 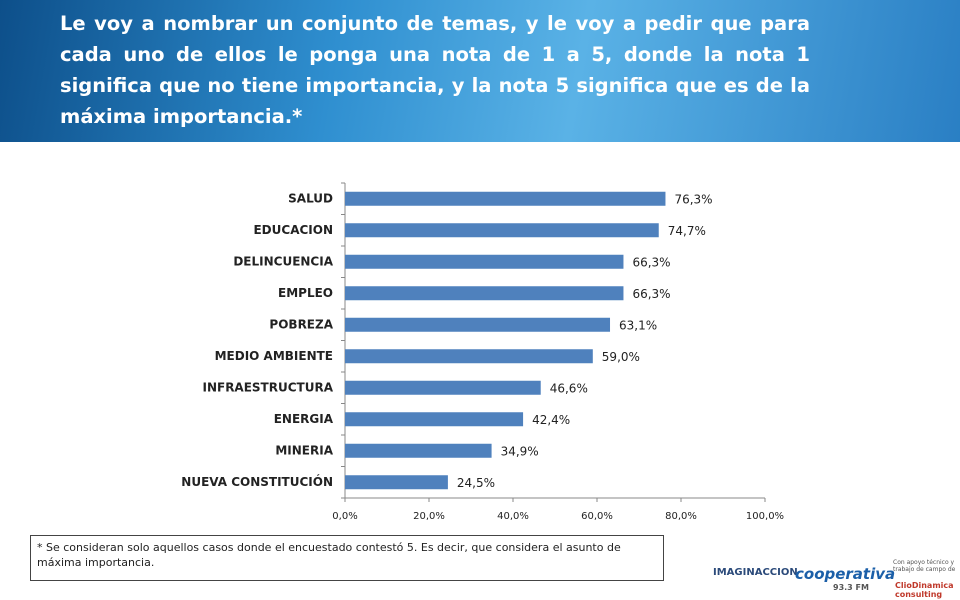 What do you see at coordinates (551, 420) in the screenshot?
I see `value-label: 42,4%` at bounding box center [551, 420].